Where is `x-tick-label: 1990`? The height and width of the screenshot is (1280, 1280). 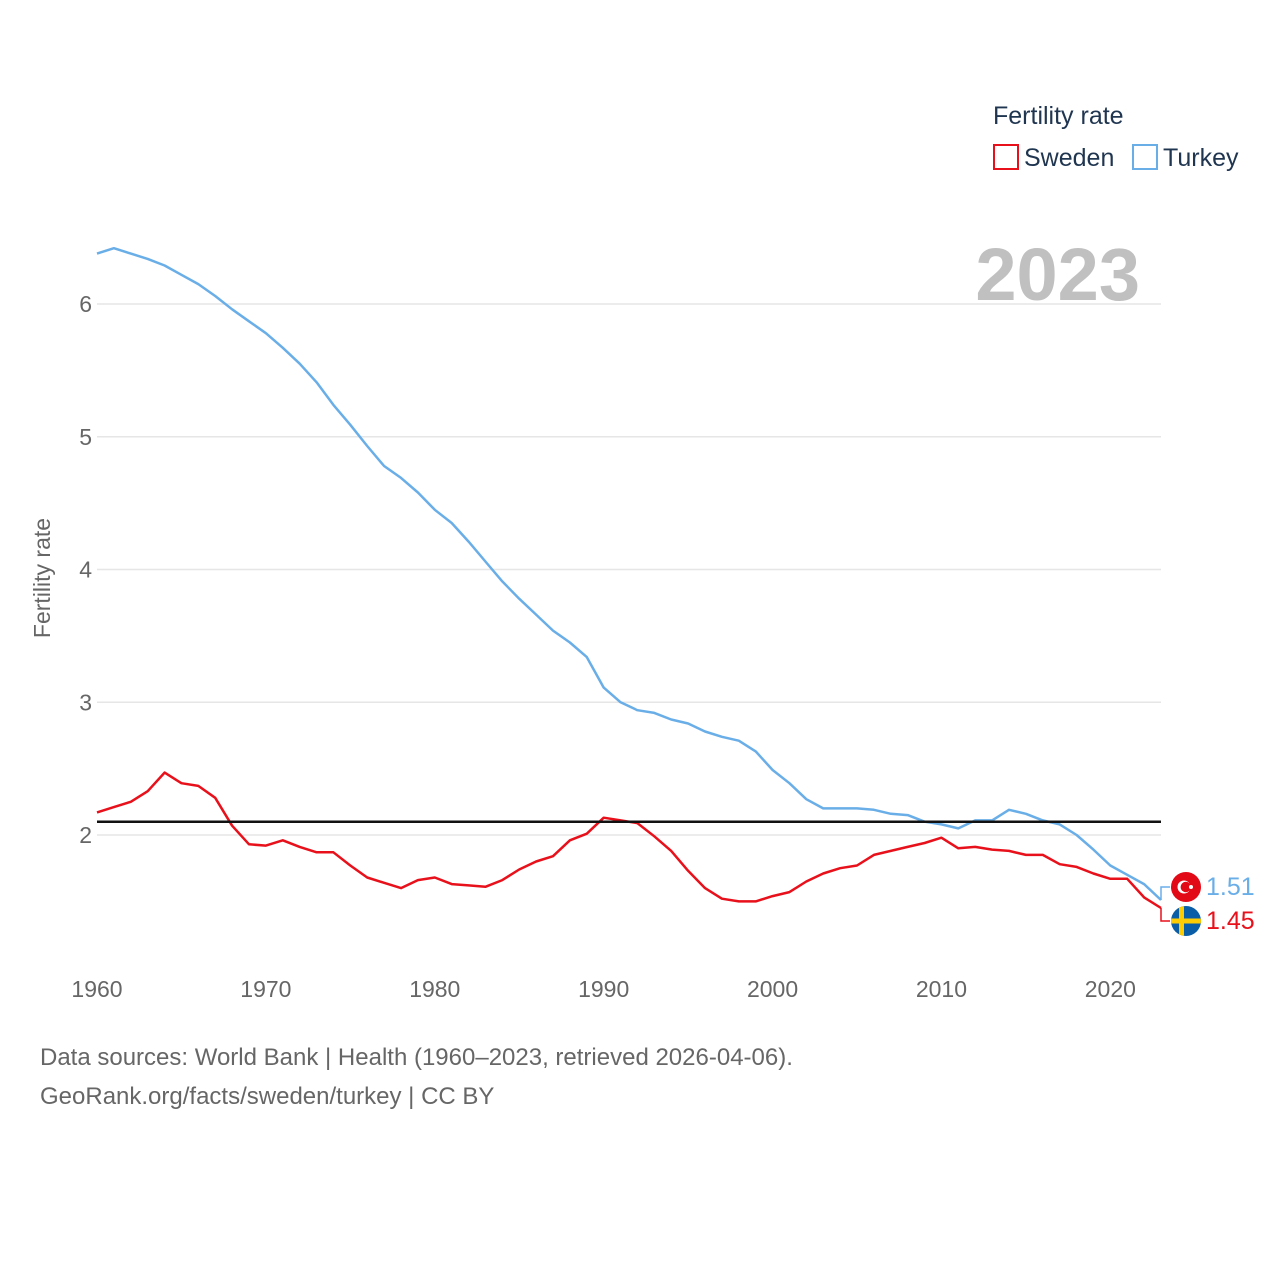 x-tick-label: 1990 is located at coordinates (603, 989).